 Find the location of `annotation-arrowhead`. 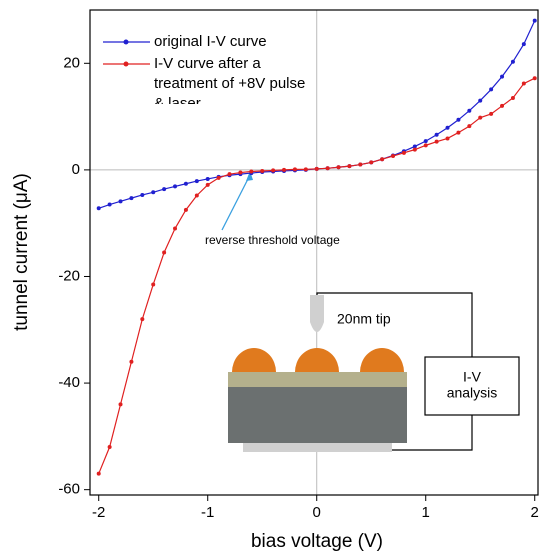

annotation-arrowhead is located at coordinates (249, 176).